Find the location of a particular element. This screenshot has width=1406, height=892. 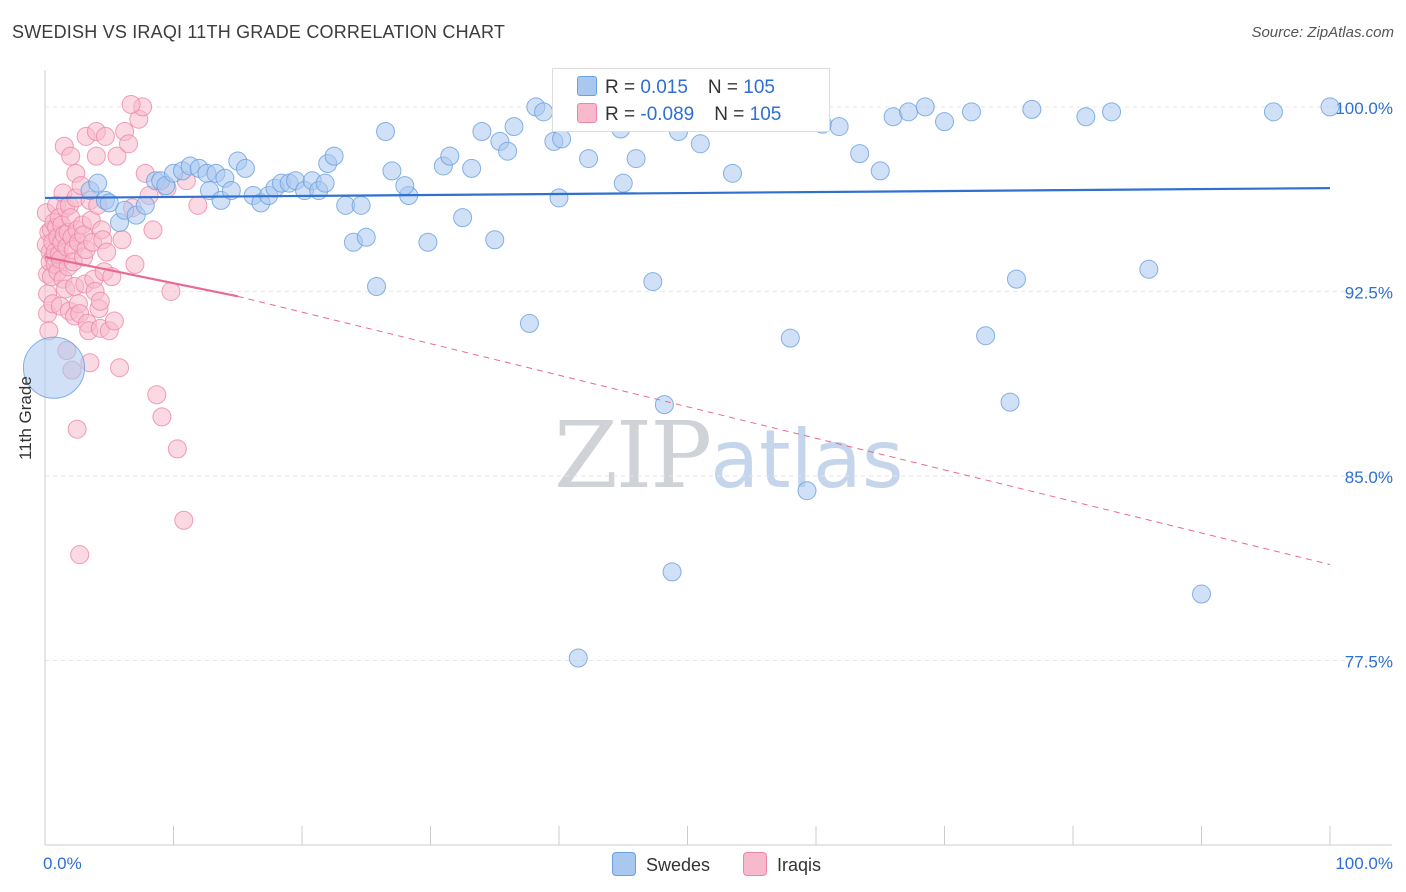

x-tick-label: 0.0% is located at coordinates (62, 863).